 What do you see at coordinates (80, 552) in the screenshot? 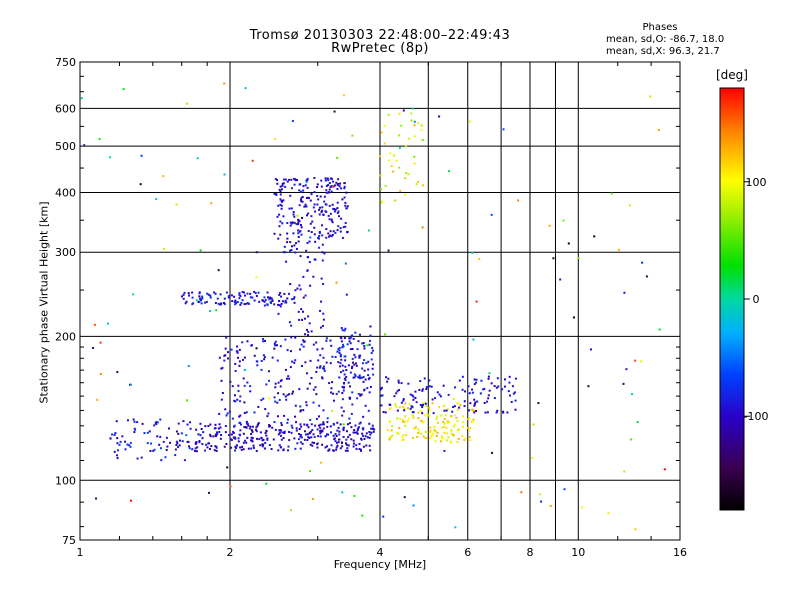
I see `x-tick-label: 1` at bounding box center [80, 552].